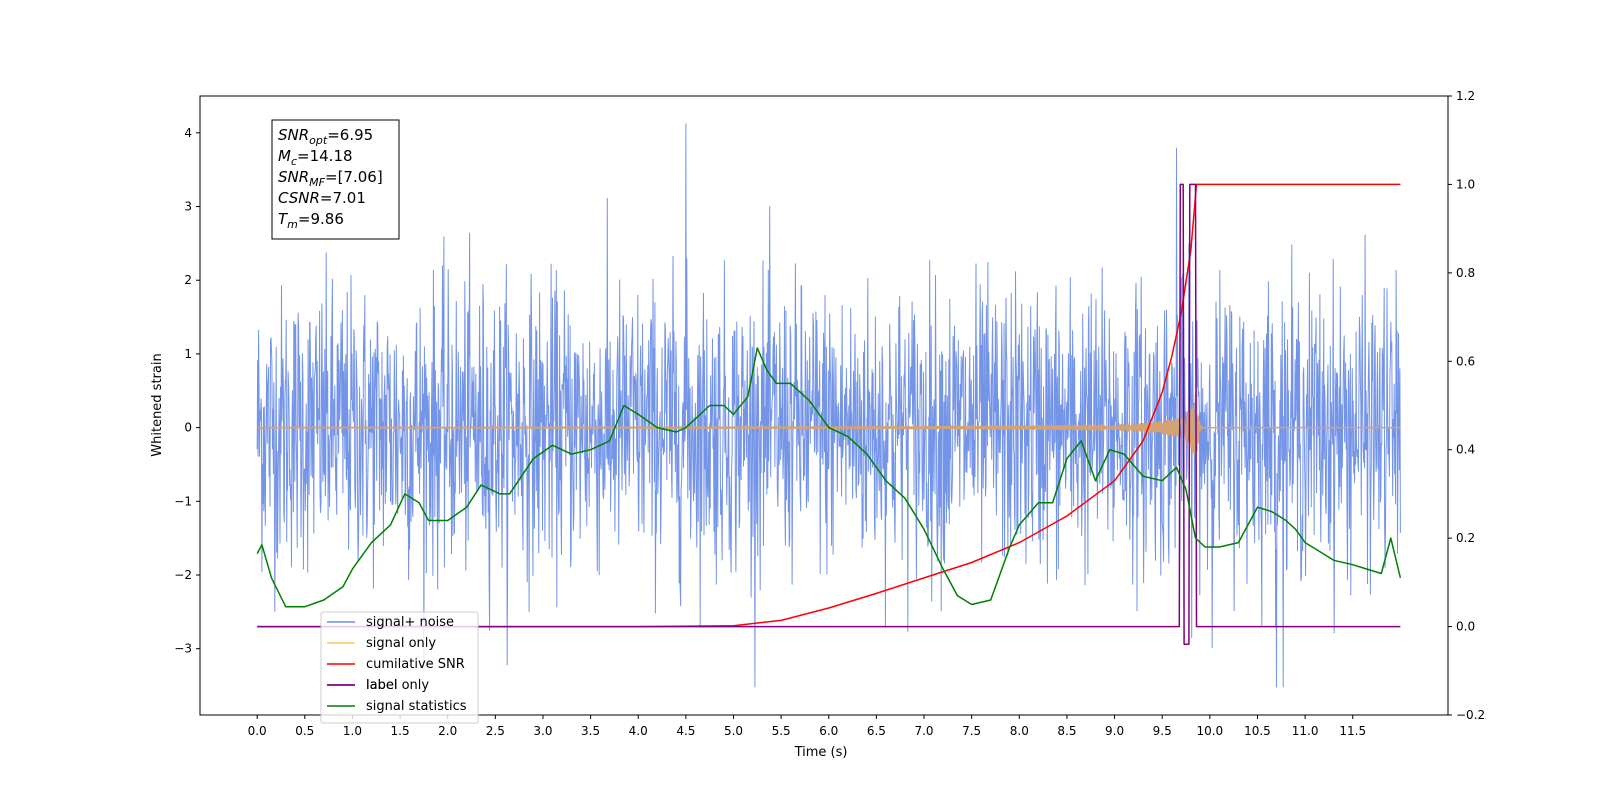 The height and width of the screenshot is (800, 1600). Describe the element at coordinates (401, 643) in the screenshot. I see `legend-entry-label: signal only` at that location.